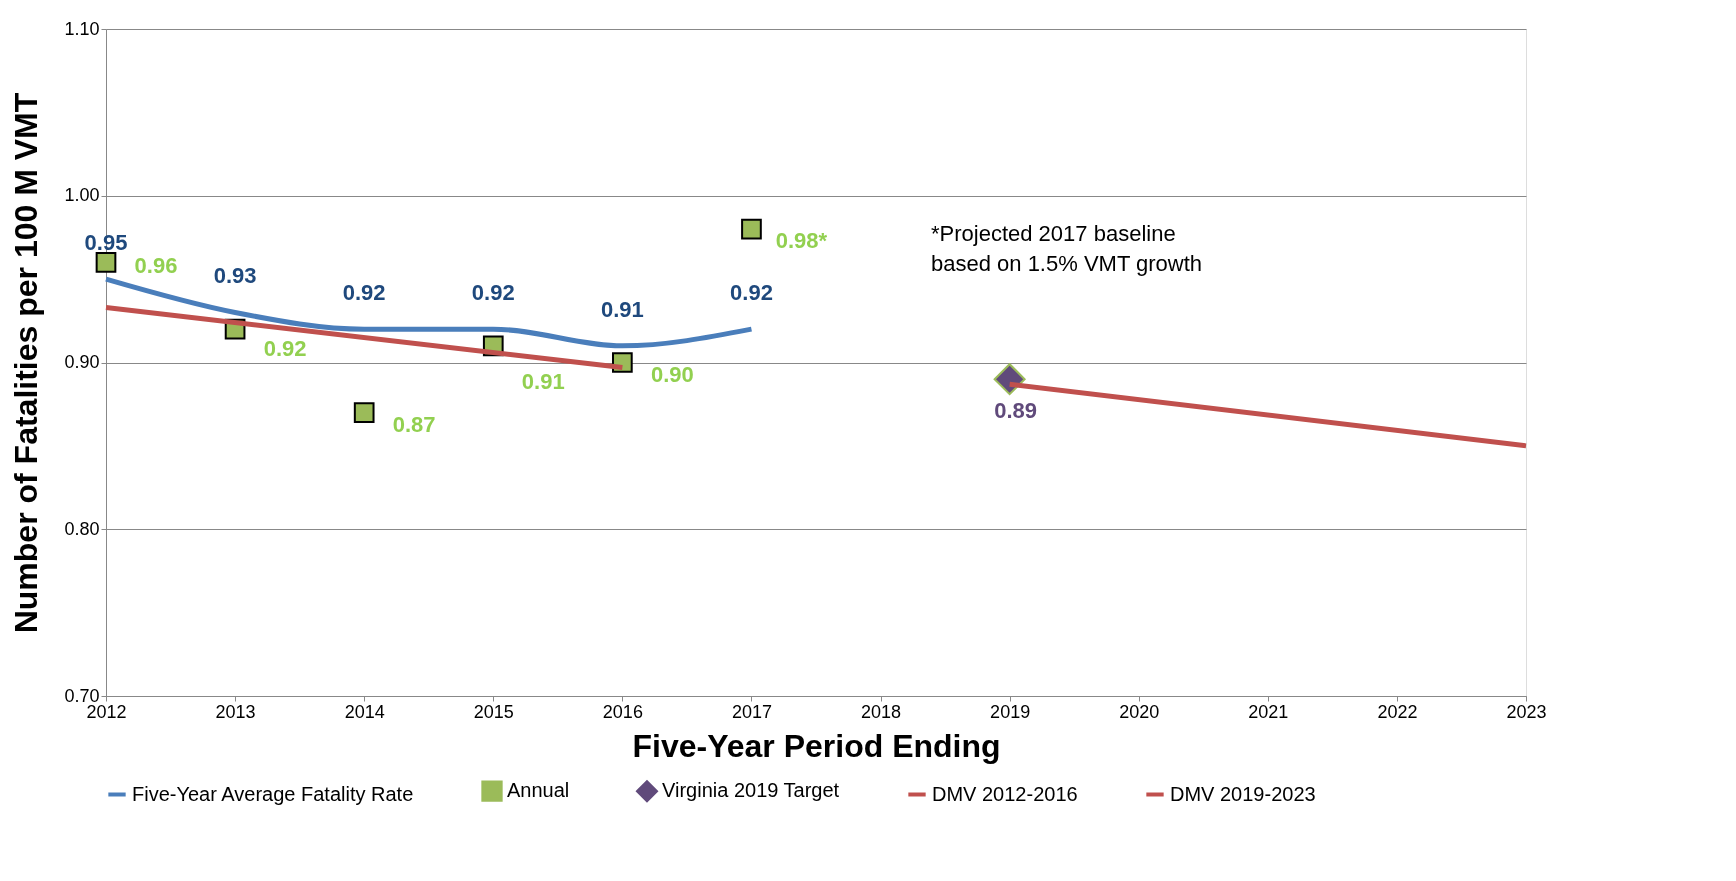  Describe the element at coordinates (751, 711) in the screenshot. I see `x-tick-label: 2017` at that location.